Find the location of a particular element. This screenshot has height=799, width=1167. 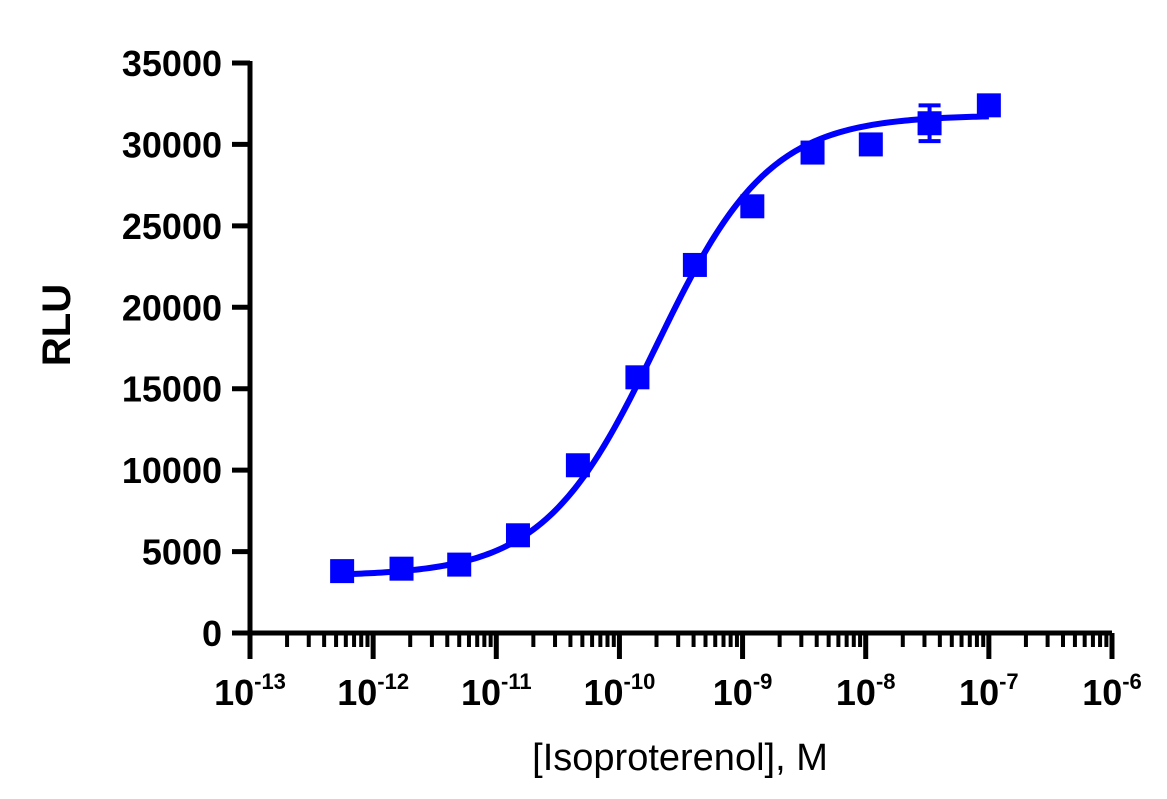

y-tick-label: 15000 is located at coordinates (172, 389).